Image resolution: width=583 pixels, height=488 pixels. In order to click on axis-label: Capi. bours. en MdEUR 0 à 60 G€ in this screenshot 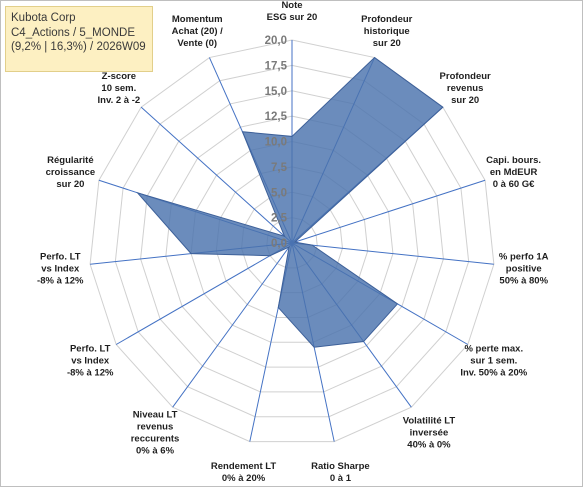, I will do `click(513, 172)`.